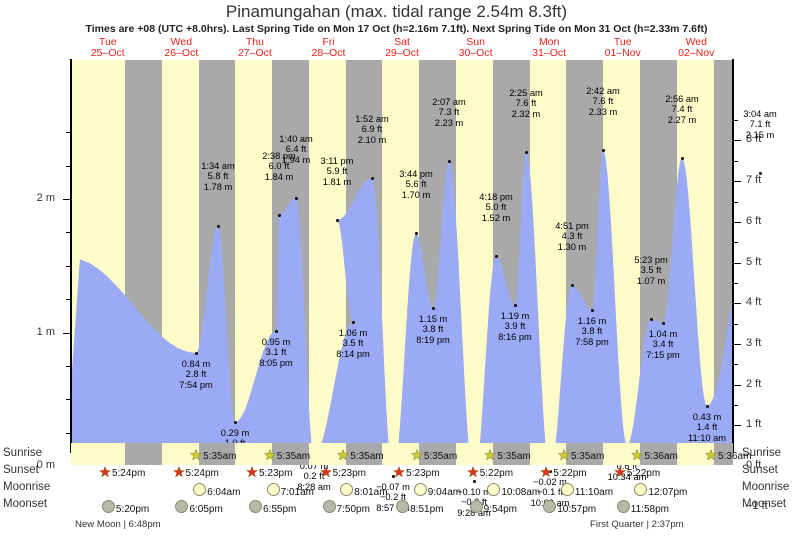 The width and height of the screenshot is (793, 539). What do you see at coordinates (760, 124) in the screenshot?
I see `tide-label-27: 3:04 am 7.1 ft 2.15 m` at bounding box center [760, 124].